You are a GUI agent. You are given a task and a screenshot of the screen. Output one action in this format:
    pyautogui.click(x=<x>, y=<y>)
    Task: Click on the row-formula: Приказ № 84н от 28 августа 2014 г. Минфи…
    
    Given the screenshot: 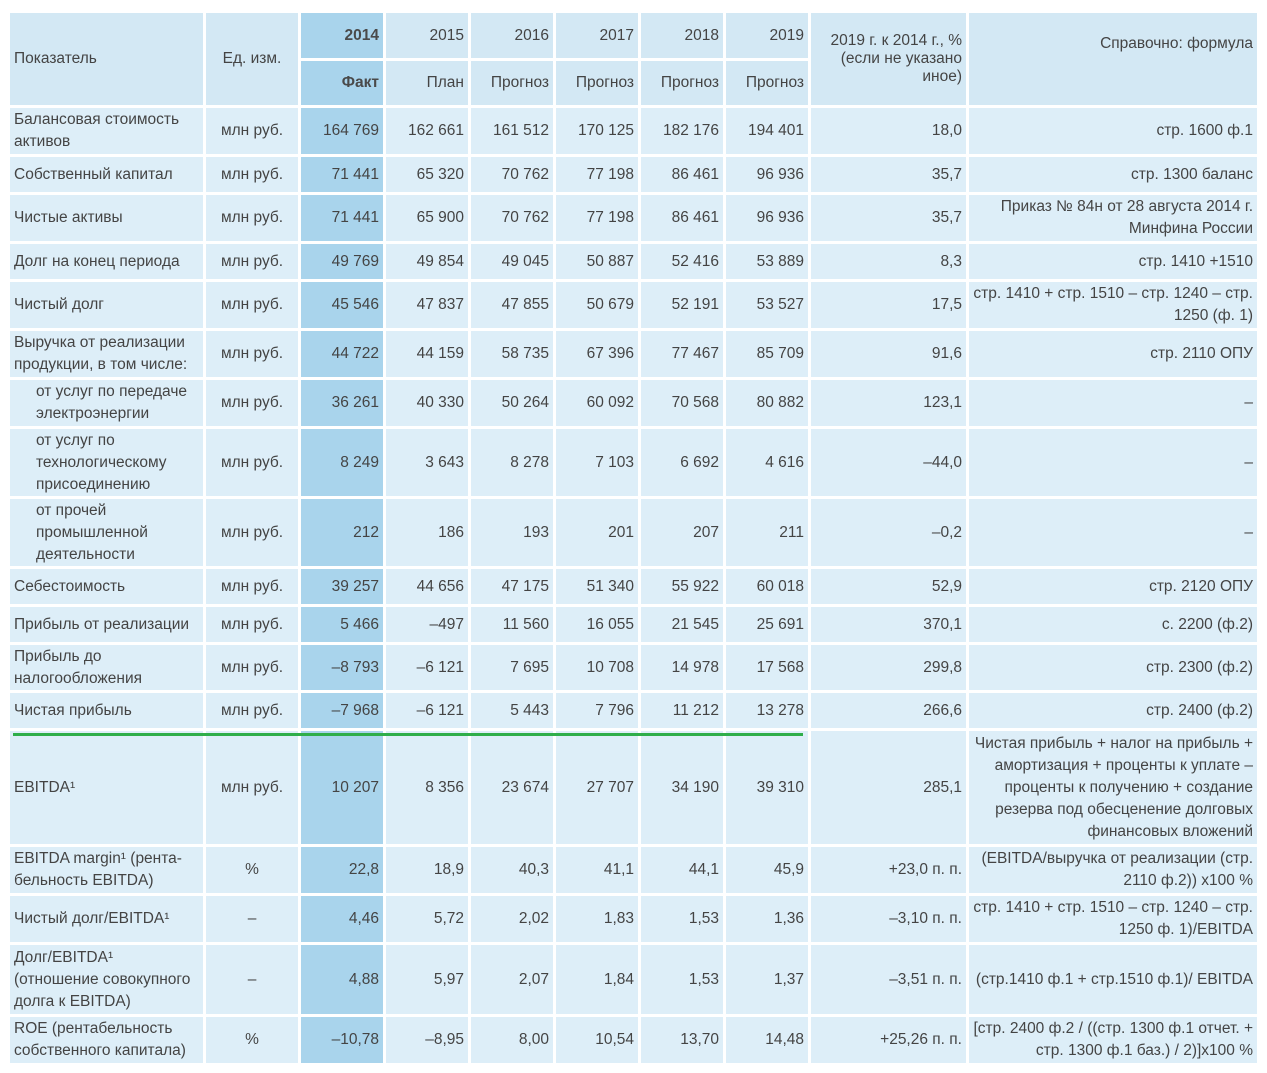 What is the action you would take?
    pyautogui.click(x=1113, y=218)
    